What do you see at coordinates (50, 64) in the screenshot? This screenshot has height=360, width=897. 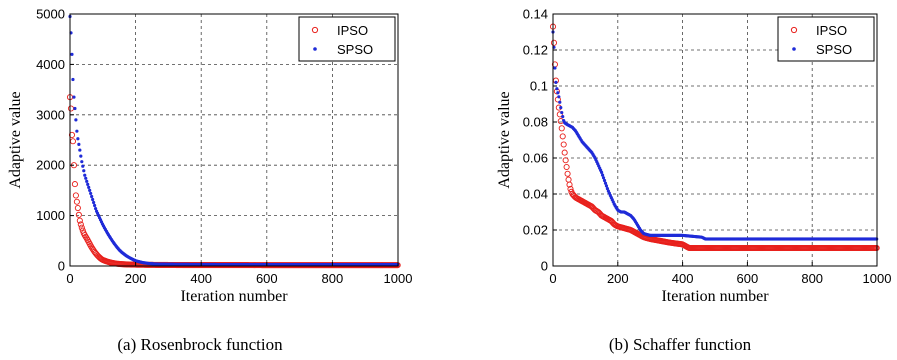 I see `y-tick-label: 4000` at bounding box center [50, 64].